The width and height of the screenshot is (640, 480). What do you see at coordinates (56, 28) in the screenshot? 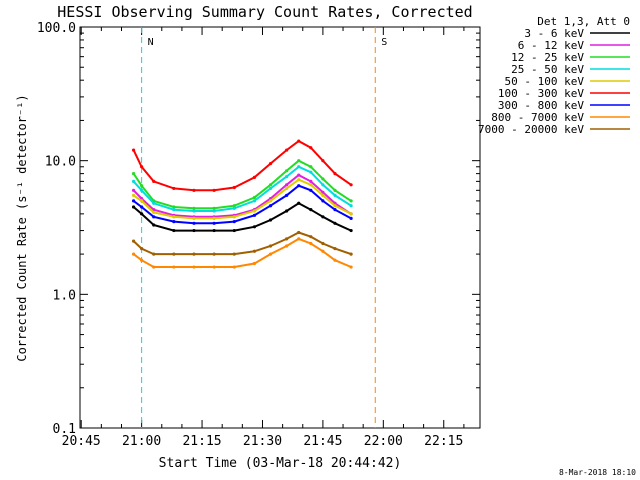
I see `y-tick-label: 100.0` at bounding box center [56, 28].